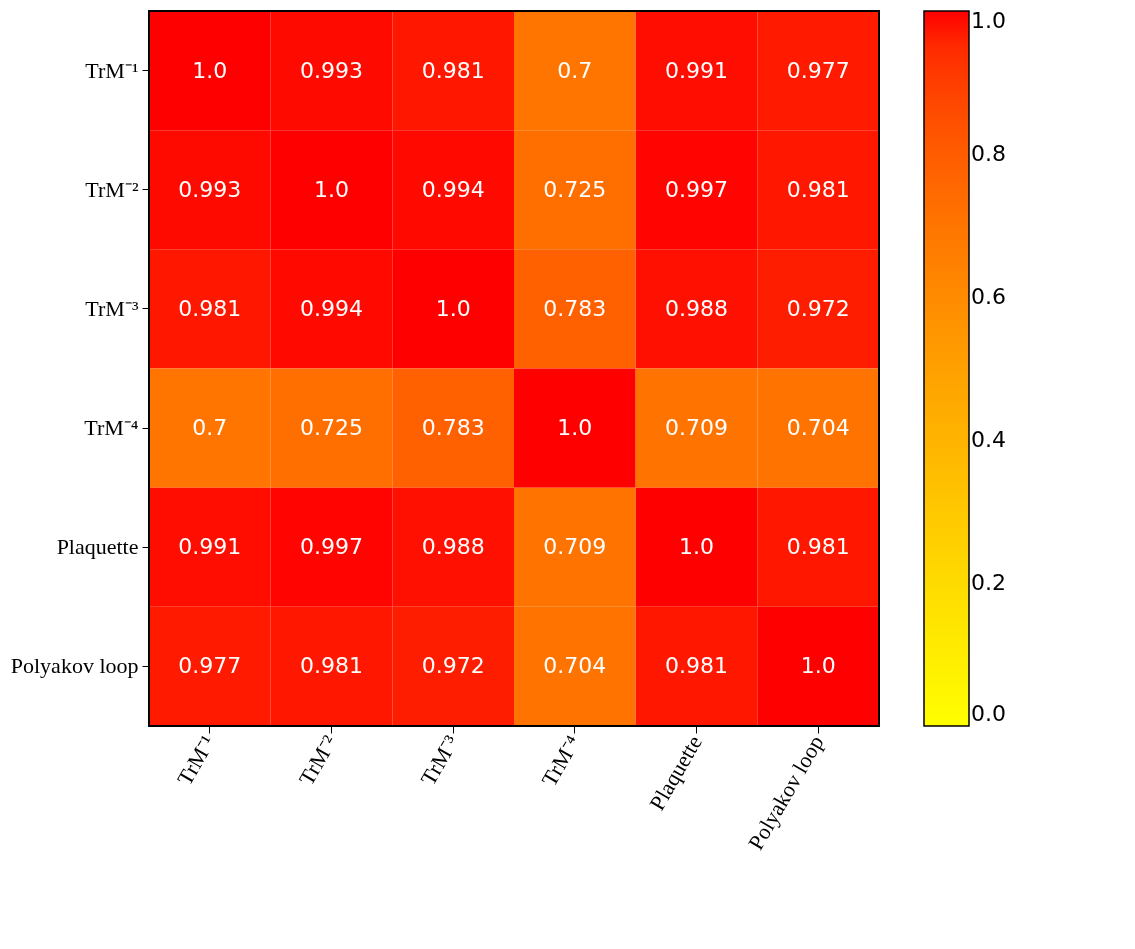 Image resolution: width=1135 pixels, height=949 pixels. I want to click on color-bar-label: 0.0, so click(988, 713).